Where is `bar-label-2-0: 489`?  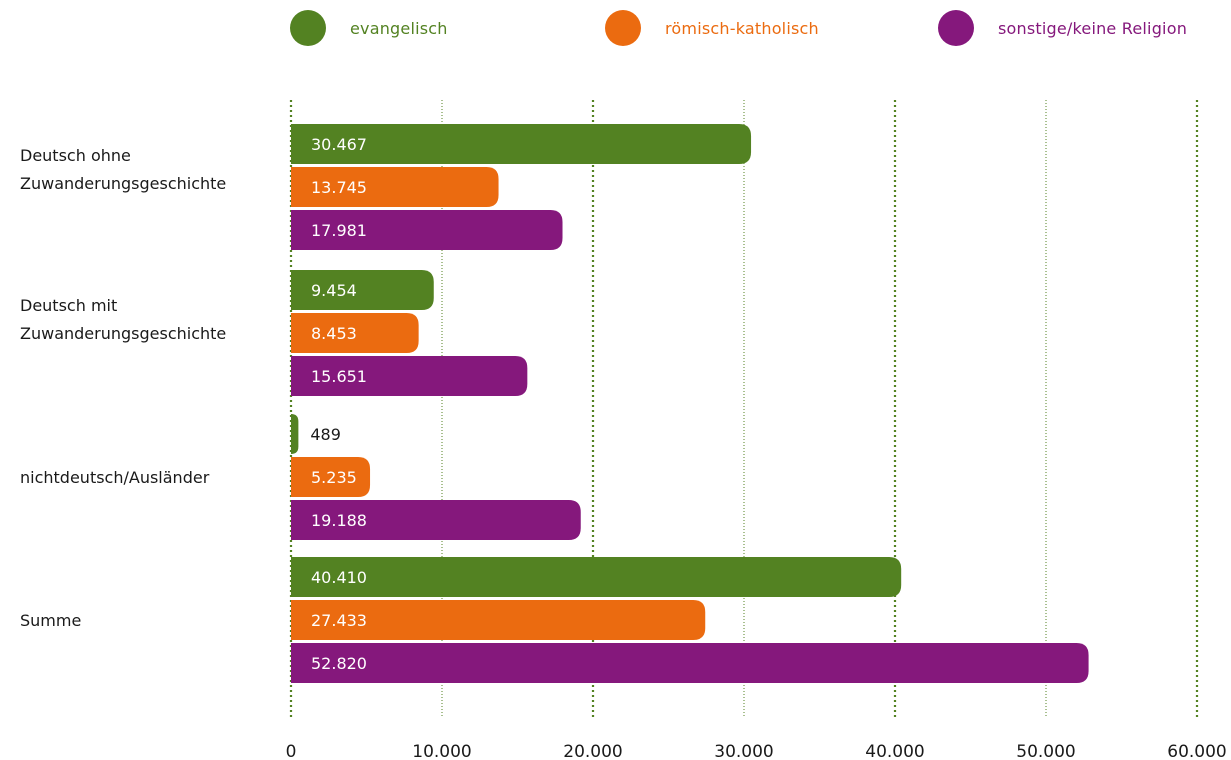
bar-label-2-0: 489 is located at coordinates (325, 434).